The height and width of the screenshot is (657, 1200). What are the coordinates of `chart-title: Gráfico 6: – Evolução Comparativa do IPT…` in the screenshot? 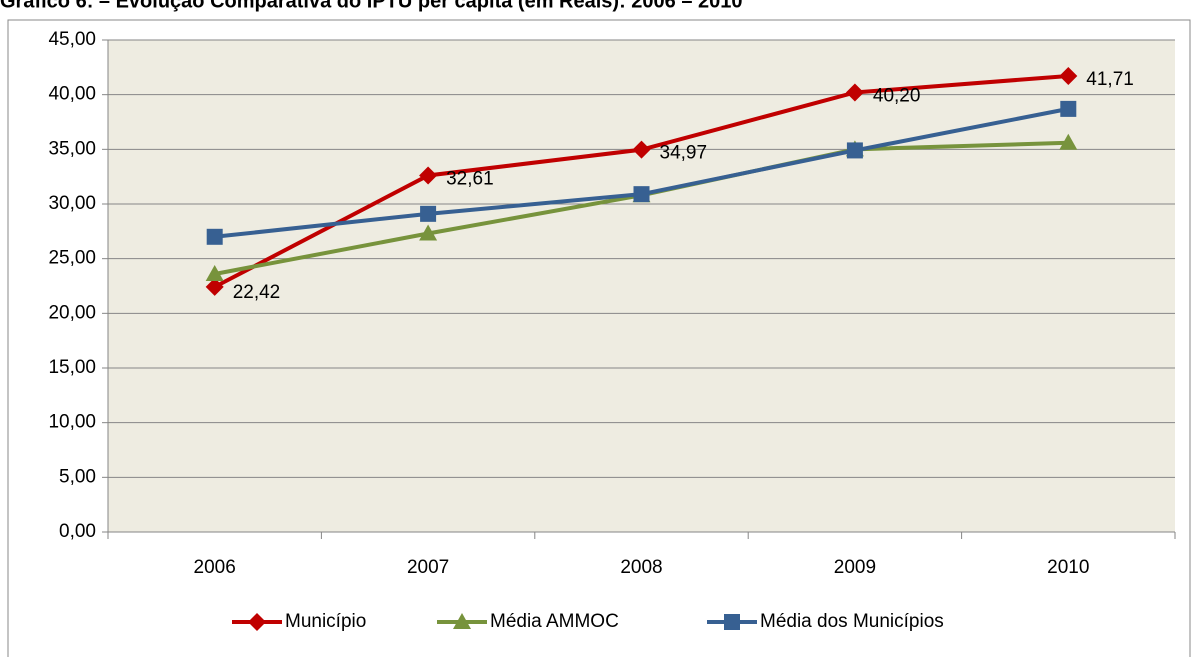 It's located at (371, 6).